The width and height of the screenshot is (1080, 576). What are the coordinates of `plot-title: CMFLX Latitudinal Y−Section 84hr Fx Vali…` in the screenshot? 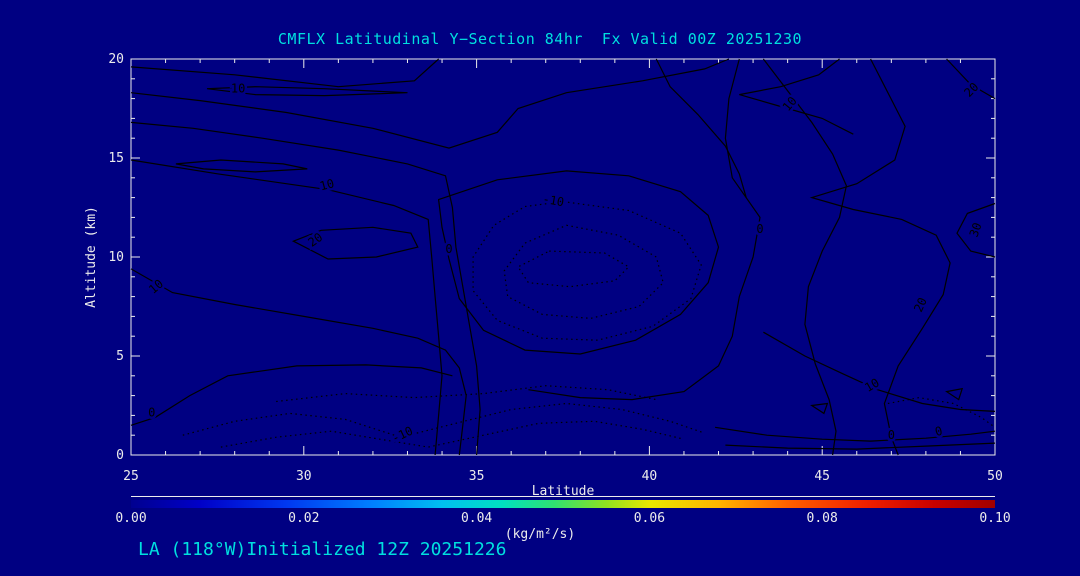 It's located at (540, 39).